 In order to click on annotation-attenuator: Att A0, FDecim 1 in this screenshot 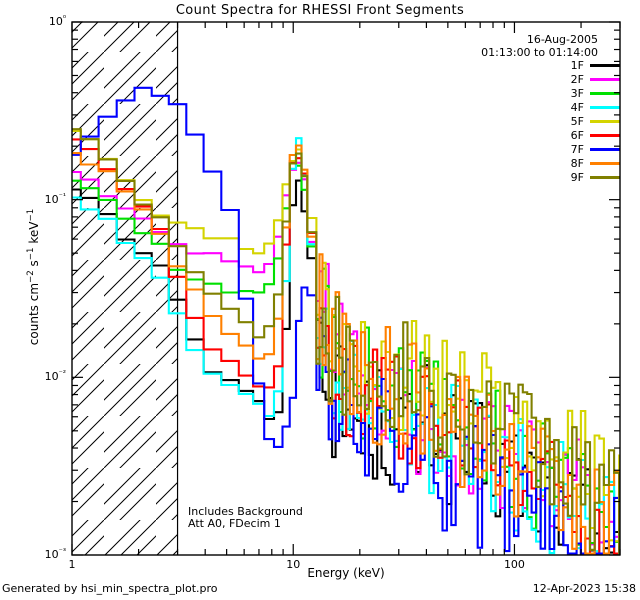, I will do `click(234, 523)`.